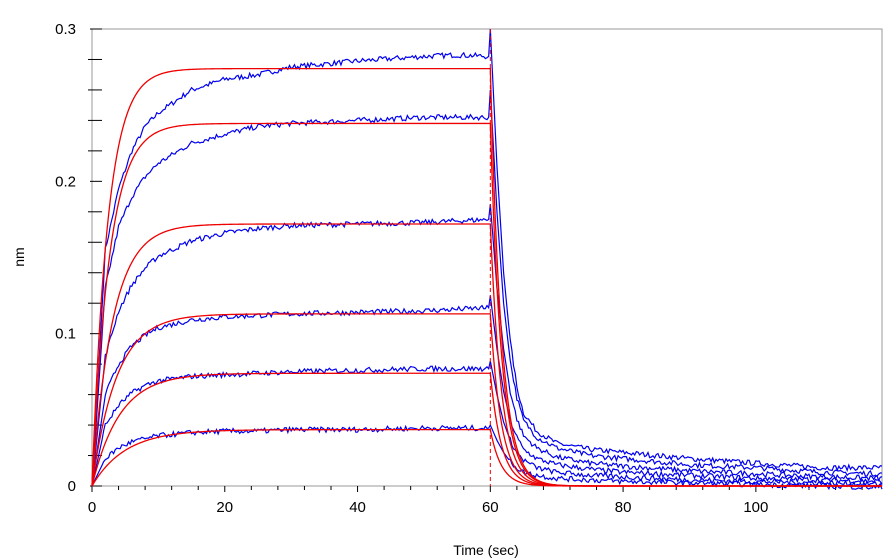 This screenshot has height=558, width=884. What do you see at coordinates (65, 334) in the screenshot?
I see `y-tick-label: 0.1` at bounding box center [65, 334].